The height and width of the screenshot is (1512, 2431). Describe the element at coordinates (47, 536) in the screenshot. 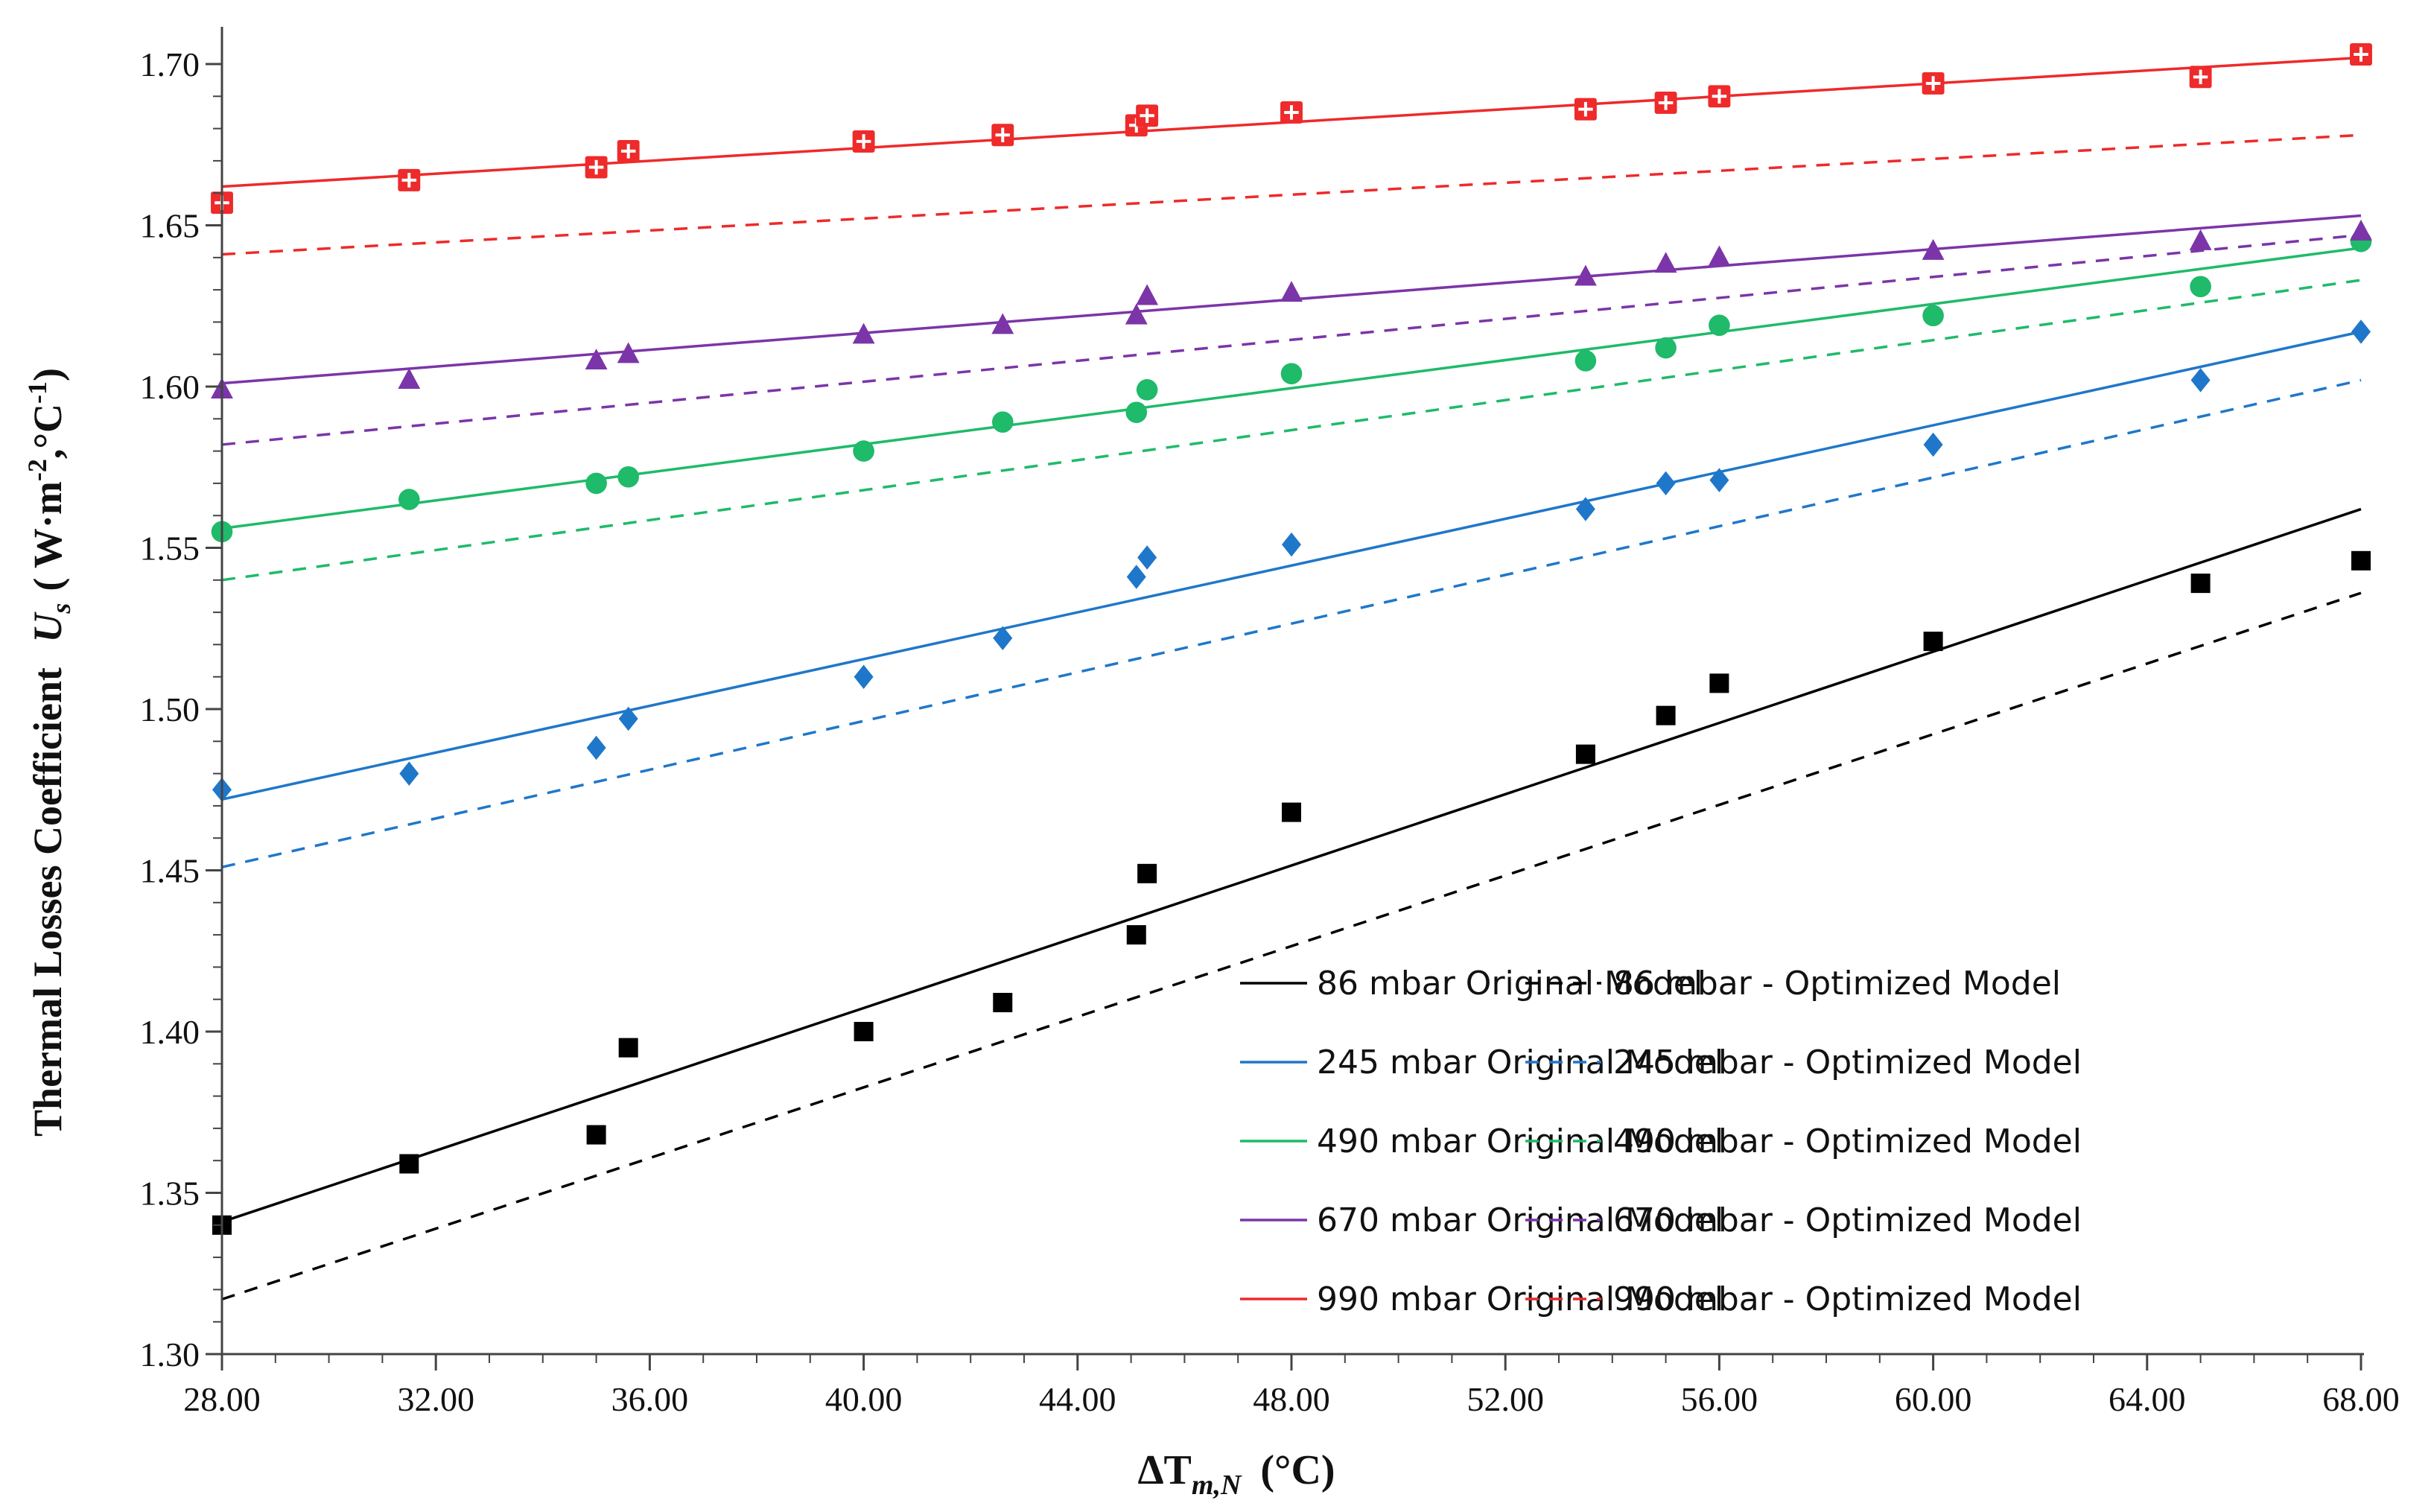

I see `y-axis-title-unit-open: ( W·m` at that location.